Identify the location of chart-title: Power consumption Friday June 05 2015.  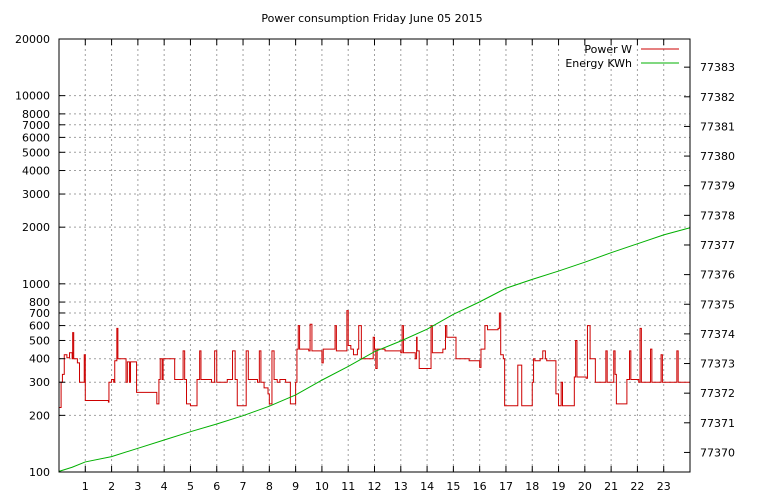
(371, 18).